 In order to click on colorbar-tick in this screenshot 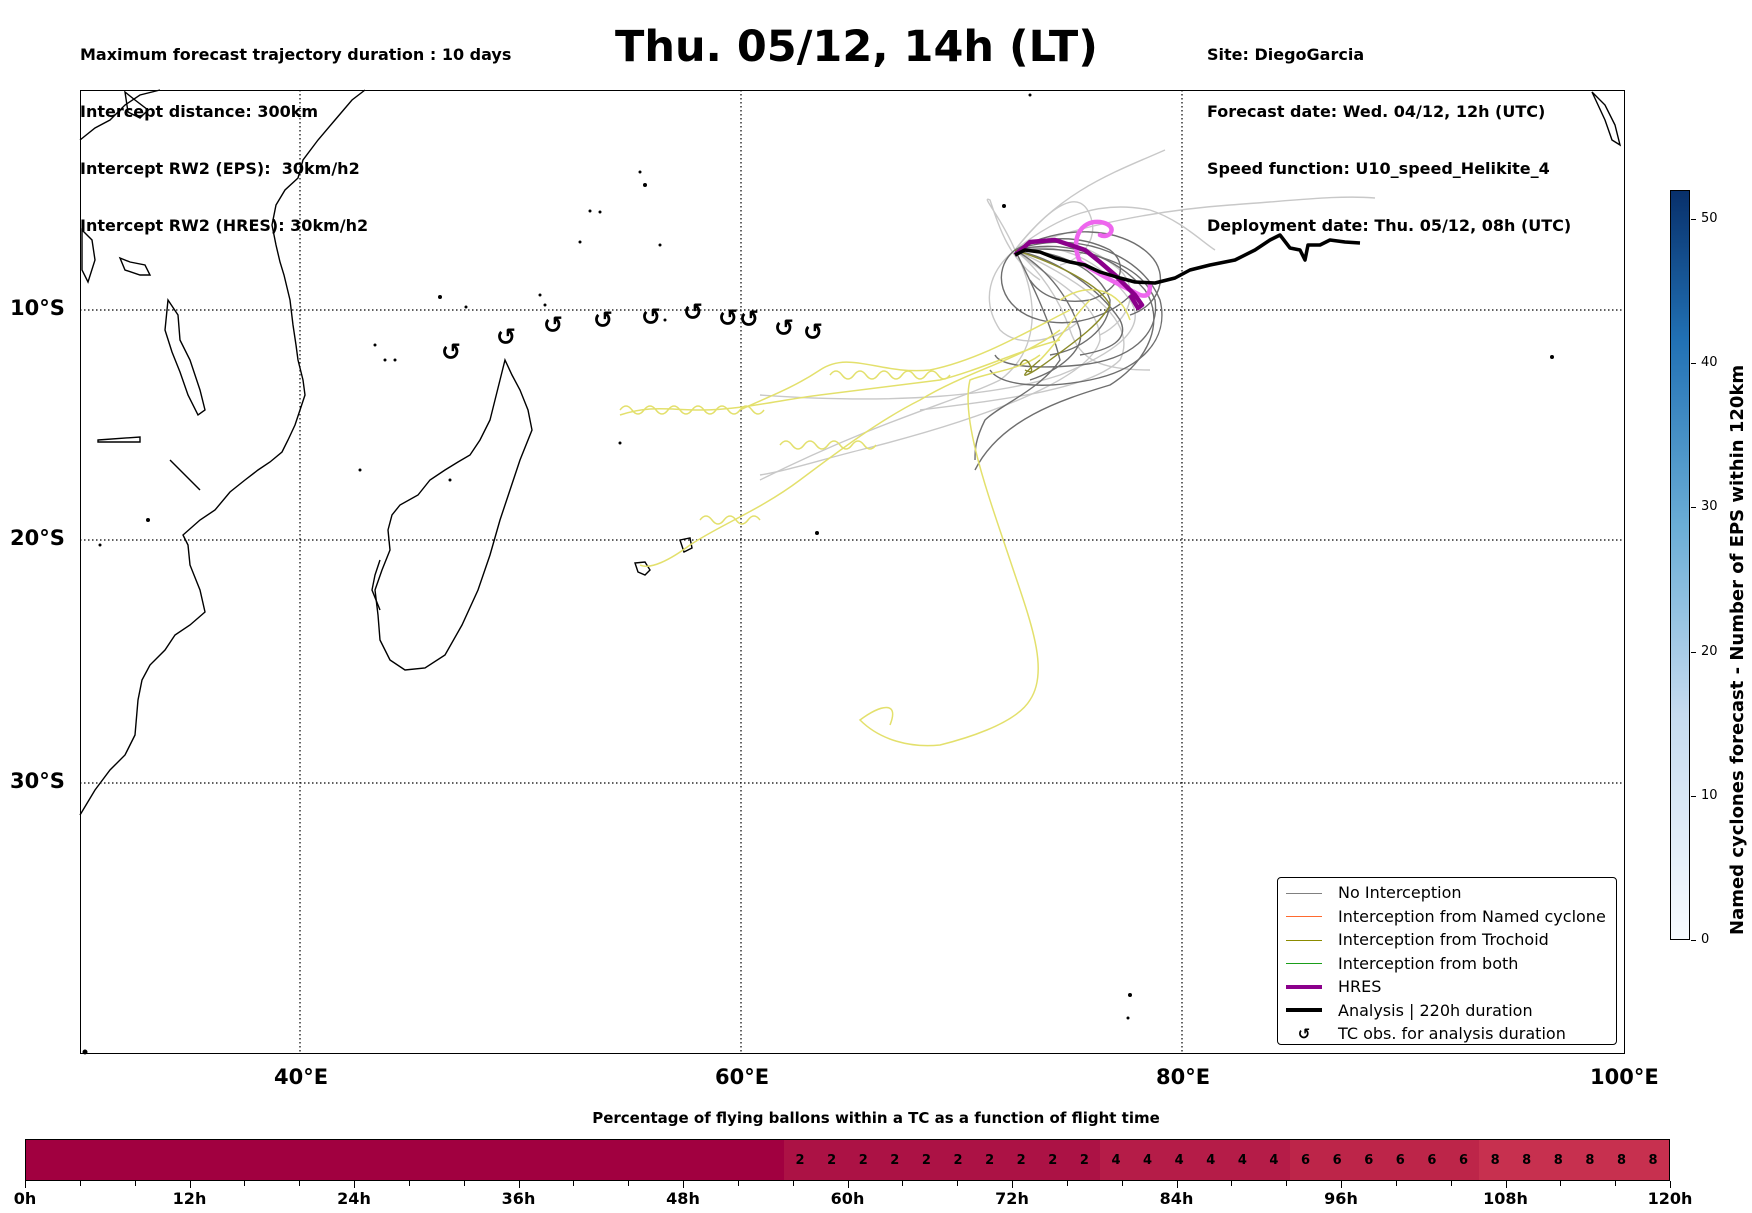, I will do `click(1693, 219)`.